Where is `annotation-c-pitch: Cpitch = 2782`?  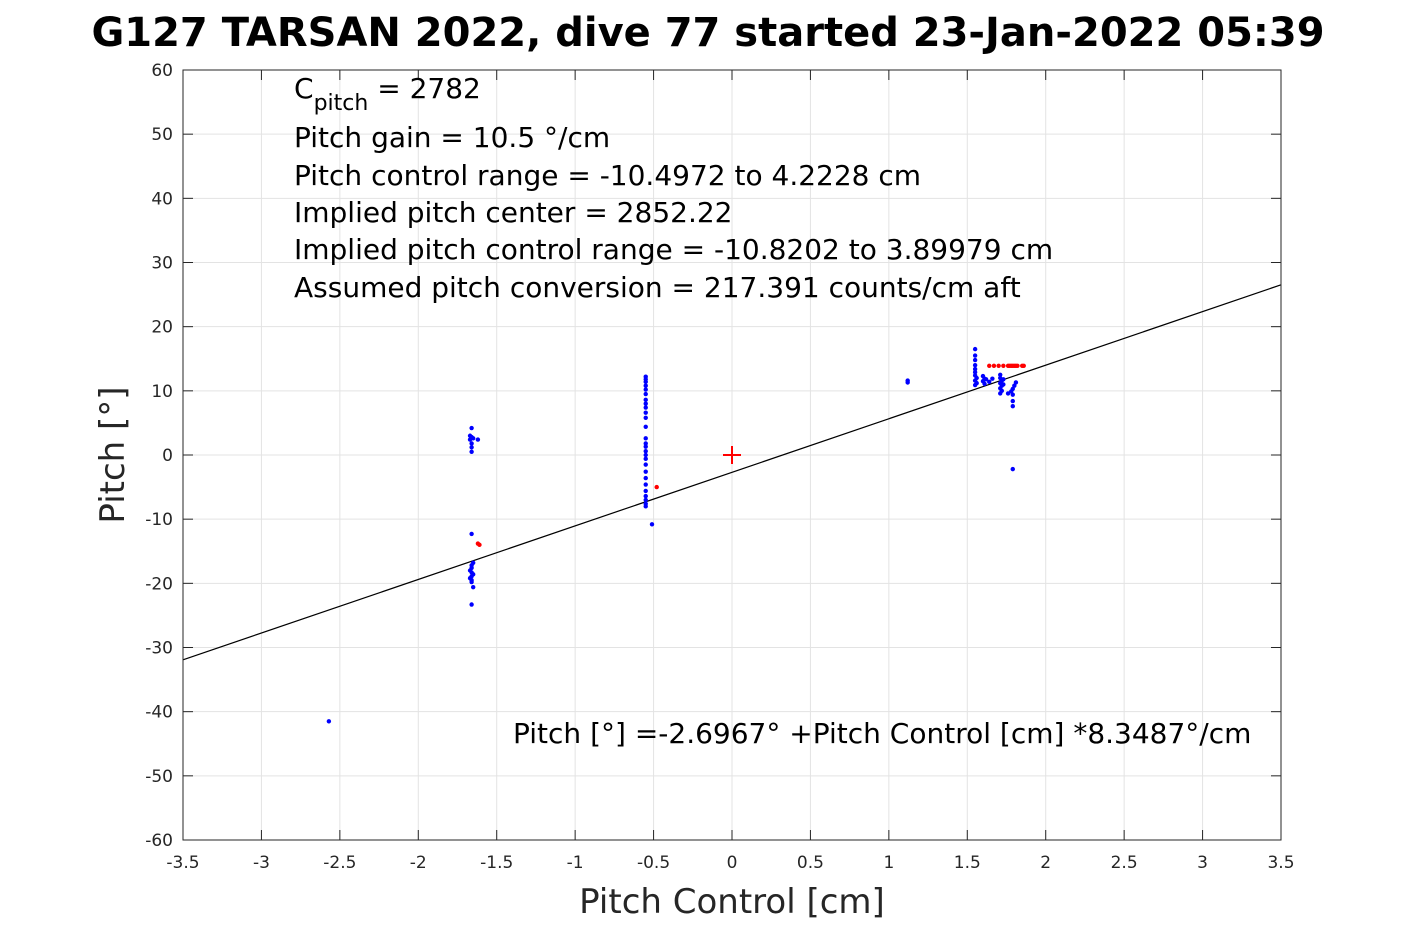 annotation-c-pitch: Cpitch = 2782 is located at coordinates (387, 94).